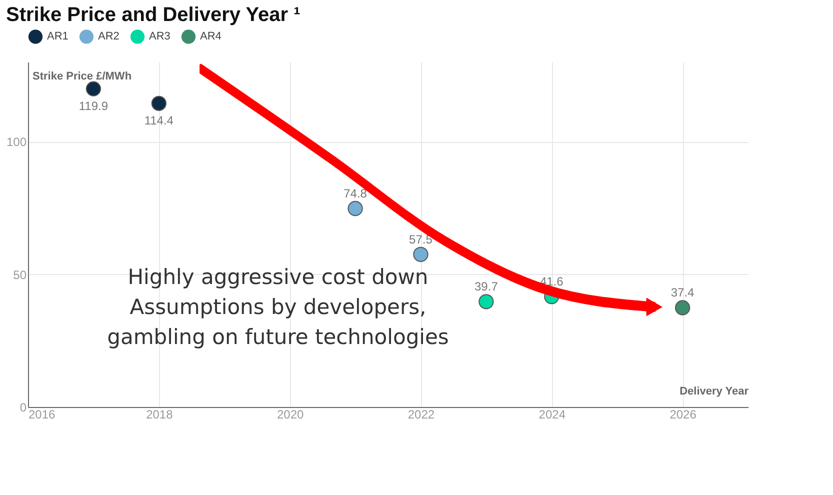 Image resolution: width=833 pixels, height=495 pixels. I want to click on y-tick-label: 50, so click(20, 275).